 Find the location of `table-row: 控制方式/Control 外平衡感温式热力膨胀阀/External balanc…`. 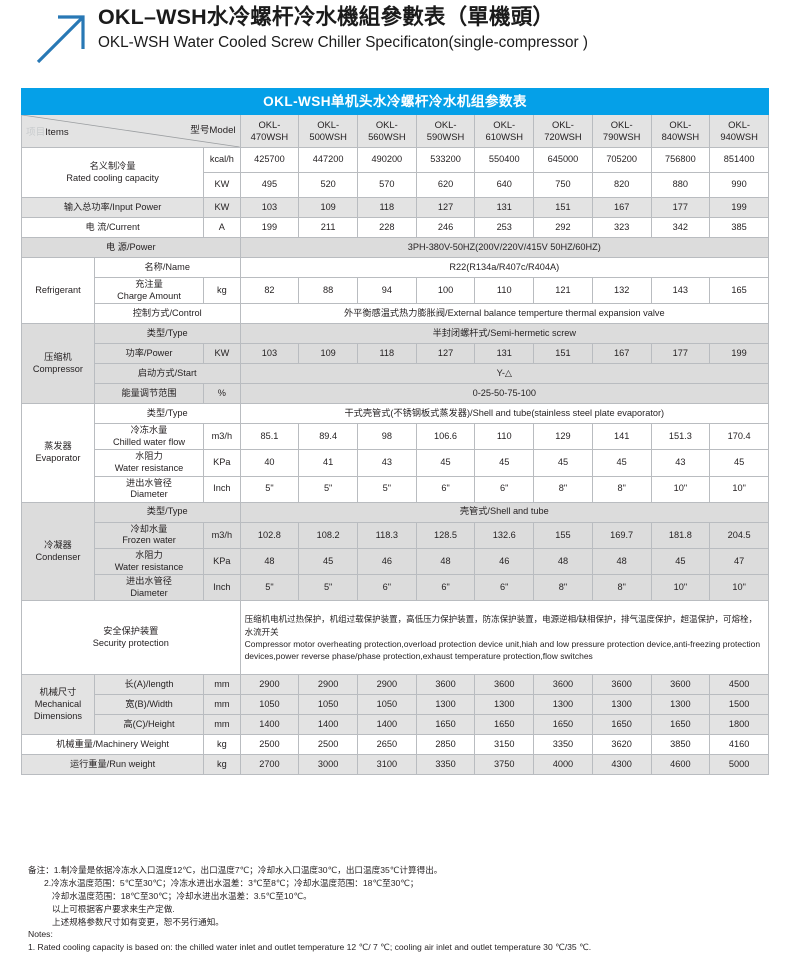

table-row: 控制方式/Control 外平衡感温式热力膨胀阀/External balanc… is located at coordinates (396, 314).